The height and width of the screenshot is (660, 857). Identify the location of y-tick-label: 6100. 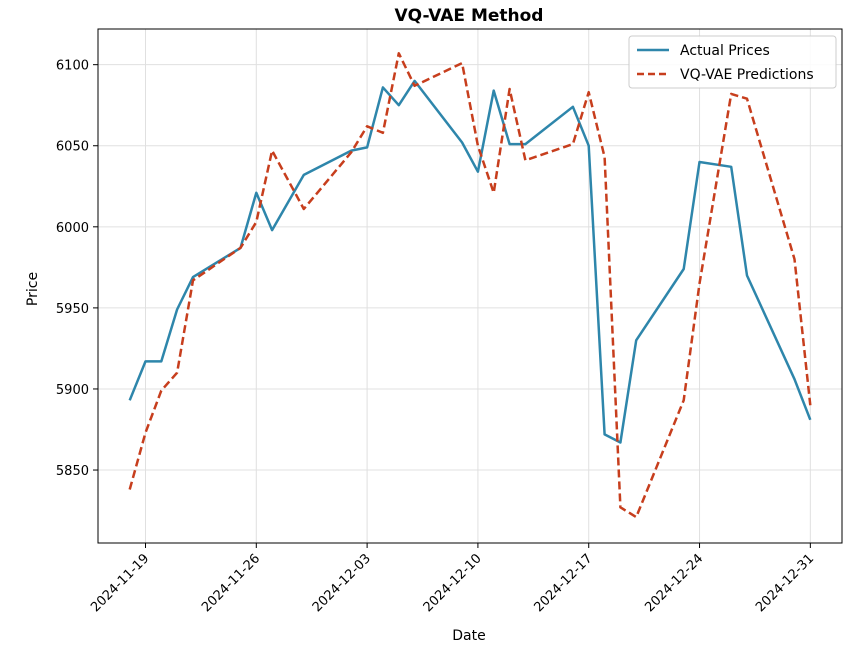
(72, 66).